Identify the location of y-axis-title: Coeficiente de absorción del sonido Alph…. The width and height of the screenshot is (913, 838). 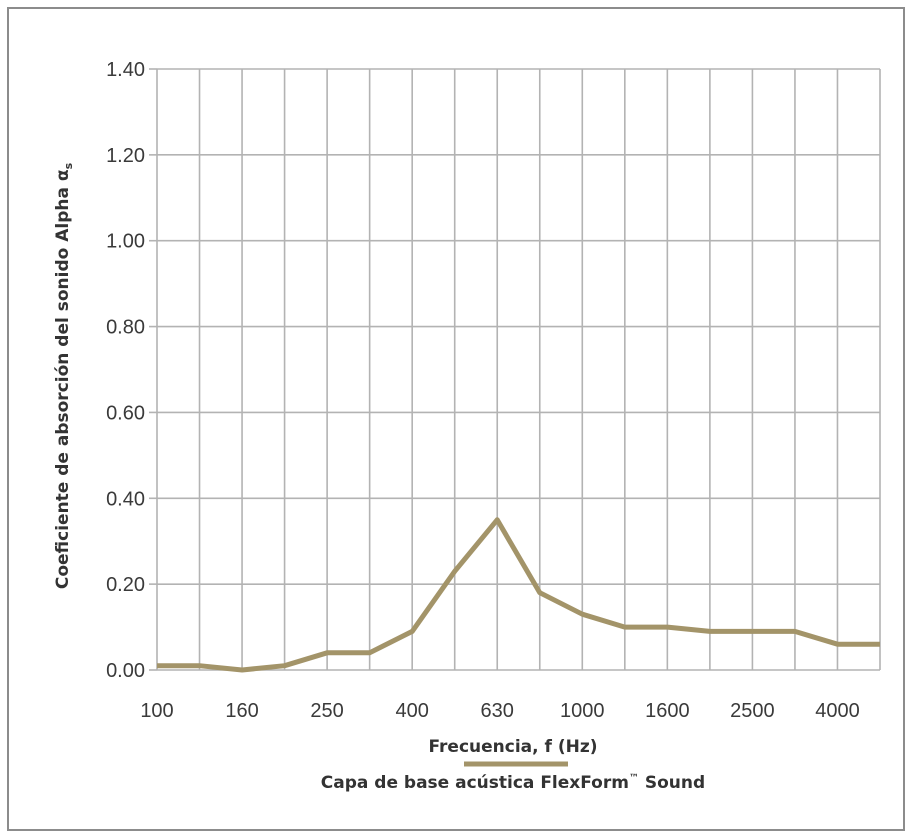
(64, 375).